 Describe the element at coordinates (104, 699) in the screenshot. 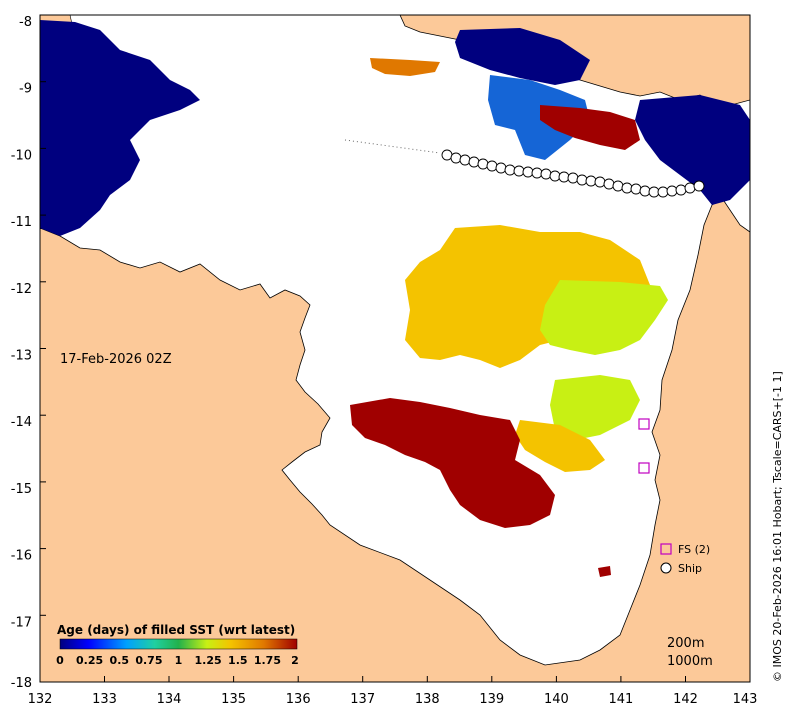

I see `x-tick-label: 133` at that location.